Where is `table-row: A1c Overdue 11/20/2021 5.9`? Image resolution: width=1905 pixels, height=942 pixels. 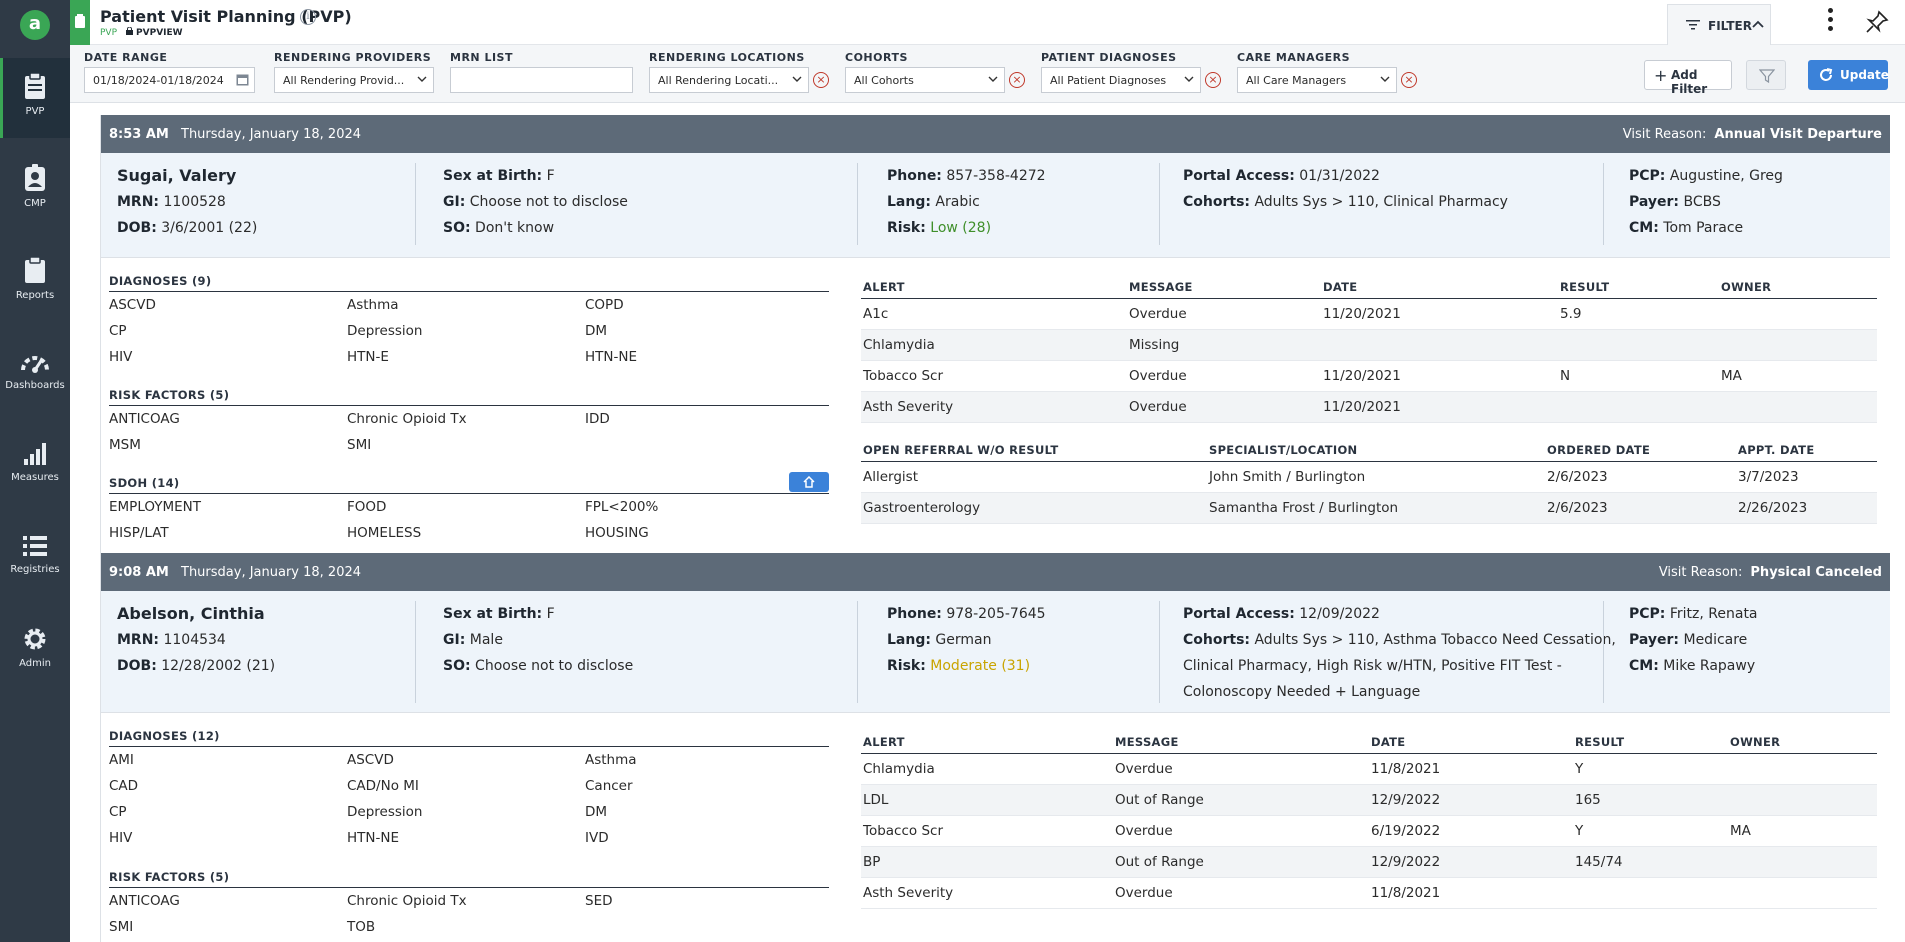 table-row: A1c Overdue 11/20/2021 5.9 is located at coordinates (1369, 314).